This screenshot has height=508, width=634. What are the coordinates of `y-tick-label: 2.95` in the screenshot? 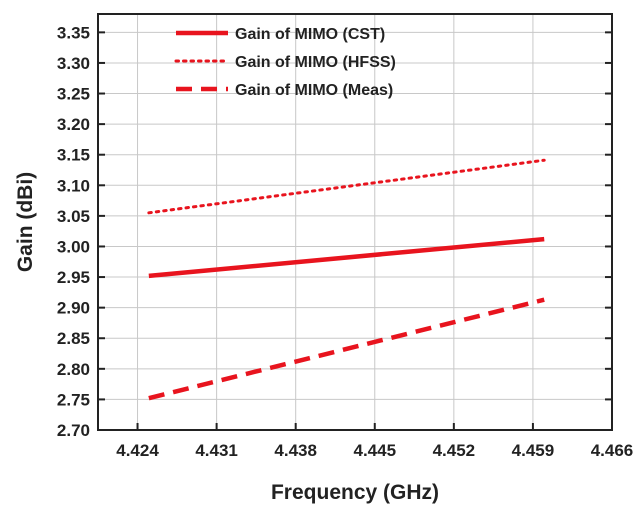 It's located at (73, 277).